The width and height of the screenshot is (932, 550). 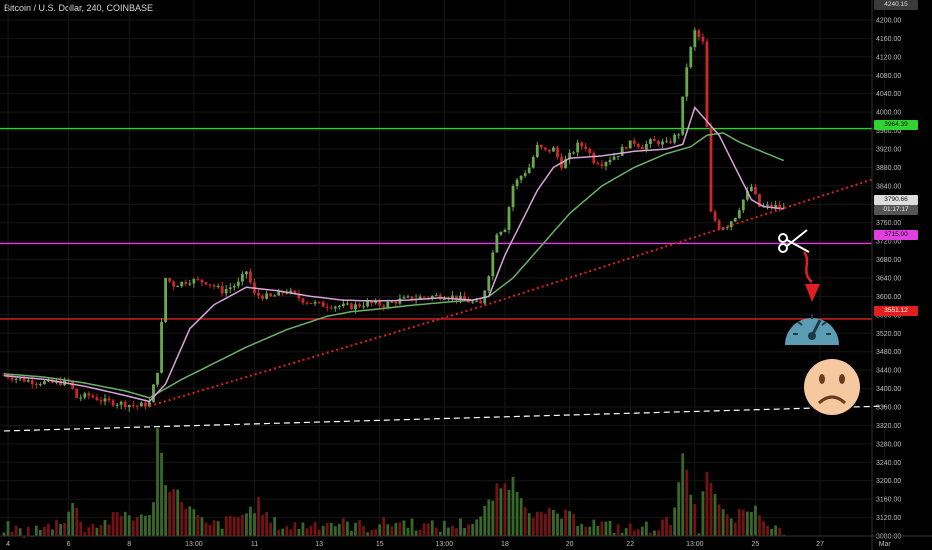 I want to click on y-tick-label: 3320.00, so click(x=888, y=426).